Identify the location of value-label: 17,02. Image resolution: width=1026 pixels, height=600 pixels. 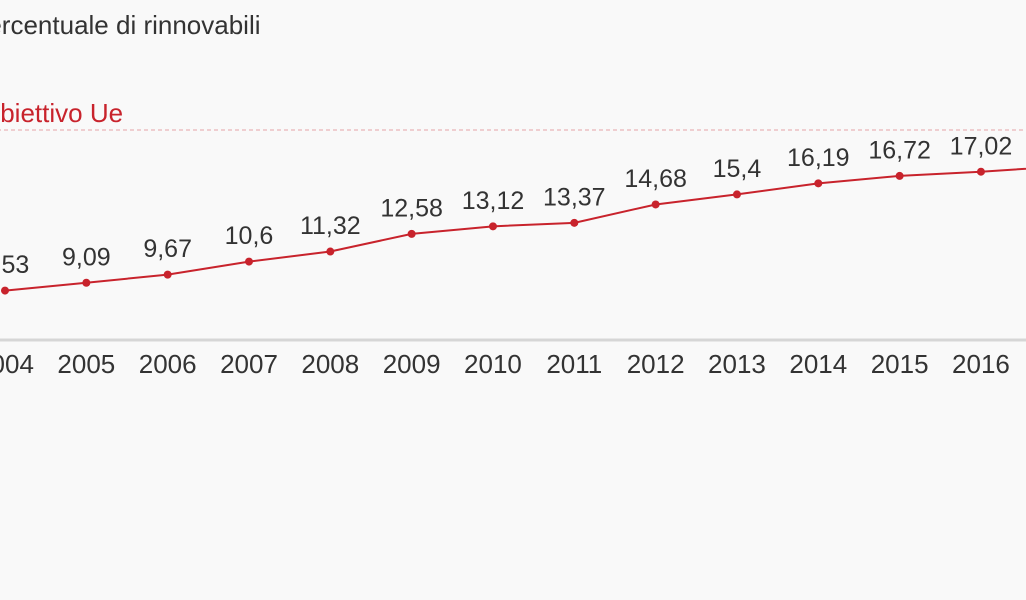
(981, 146).